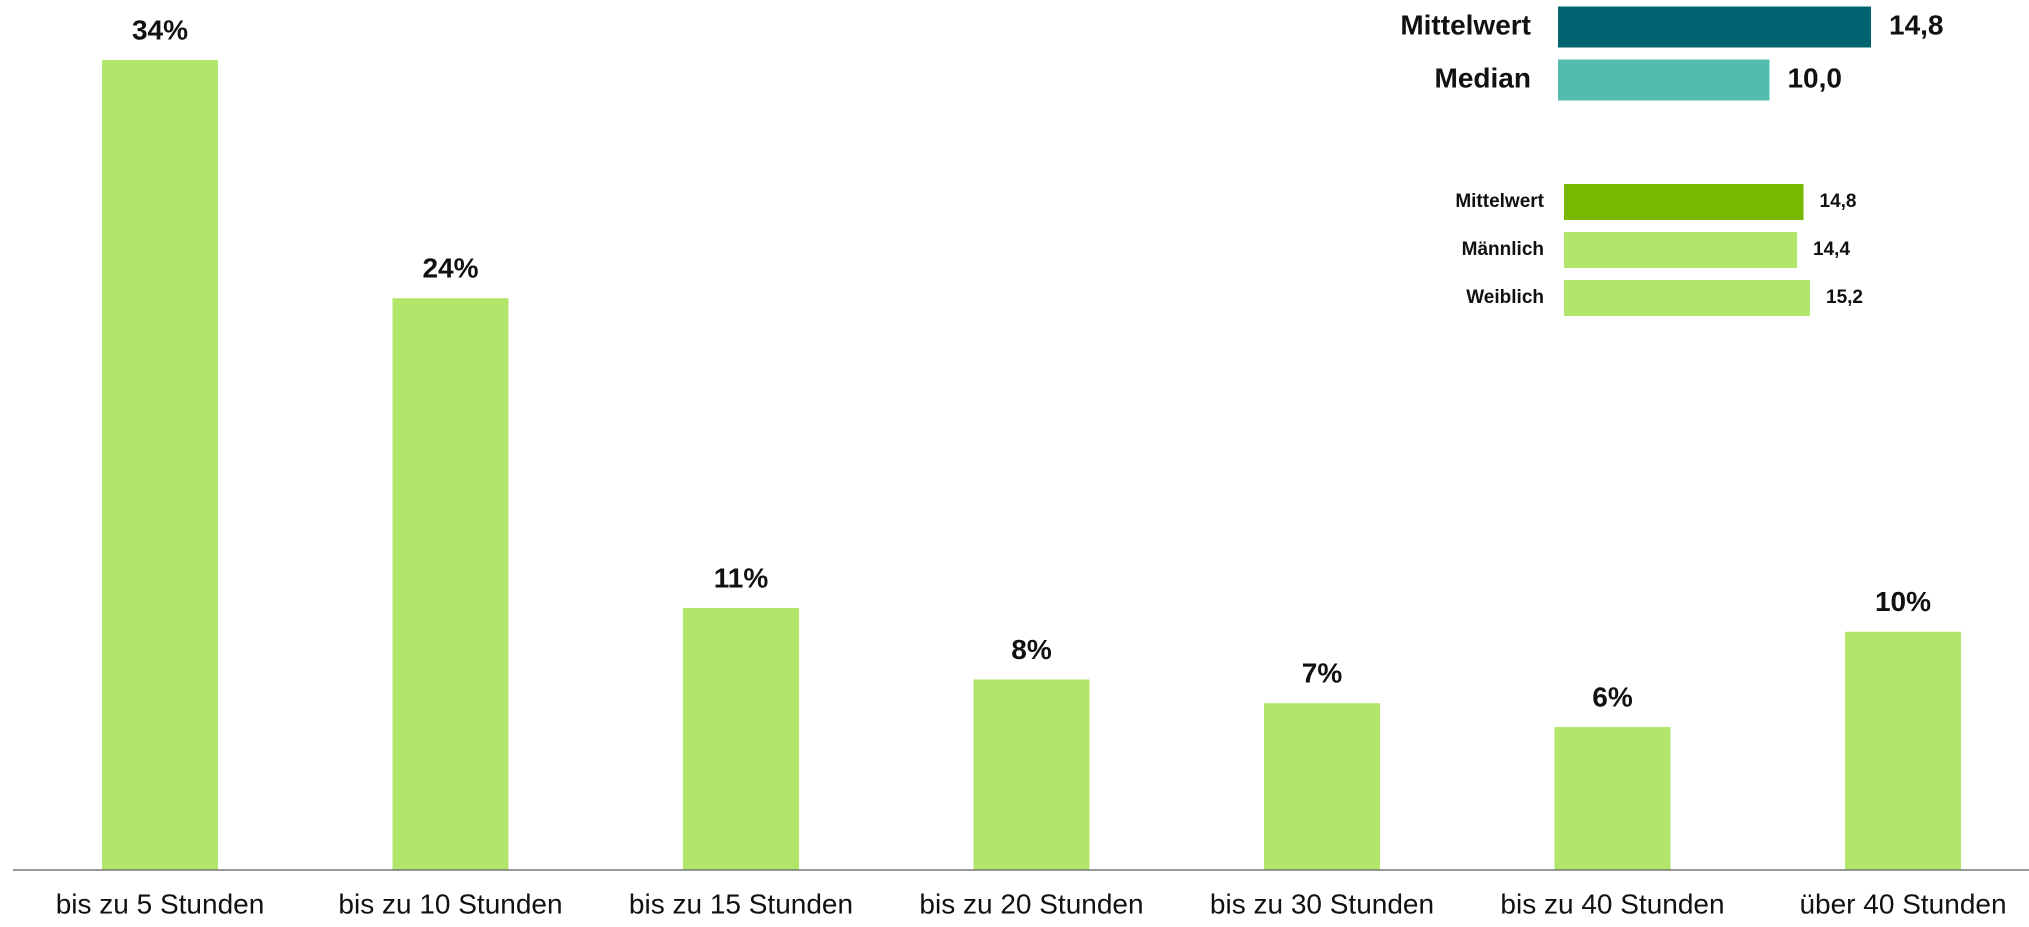 Image resolution: width=2029 pixels, height=927 pixels. Describe the element at coordinates (1814, 77) in the screenshot. I see `value-label: 10,0` at that location.